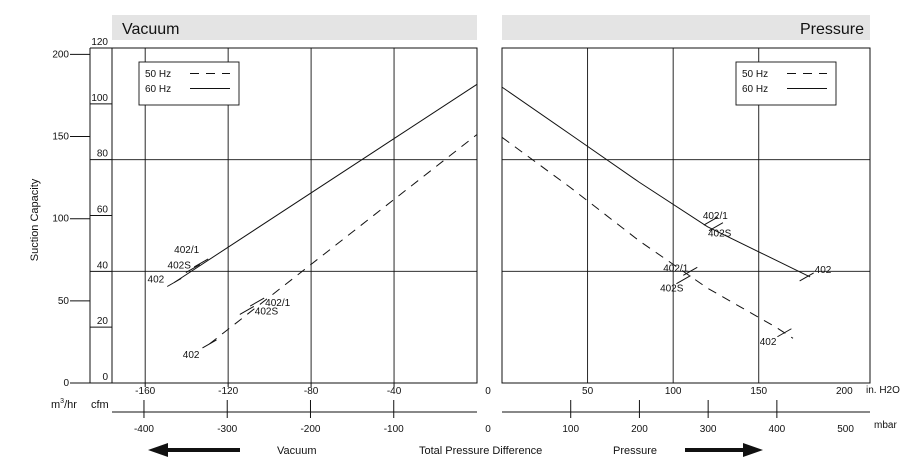 The image size is (919, 472). What do you see at coordinates (103, 321) in the screenshot?
I see `cfm-tick-label: 20` at bounding box center [103, 321].